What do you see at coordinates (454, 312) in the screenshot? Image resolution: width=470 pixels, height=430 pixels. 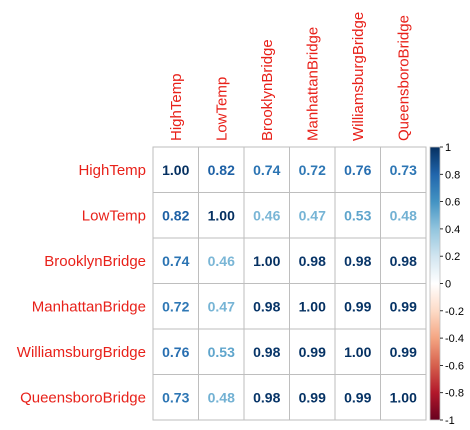 I see `color-legend-tick-label-6: -0.2` at bounding box center [454, 312].